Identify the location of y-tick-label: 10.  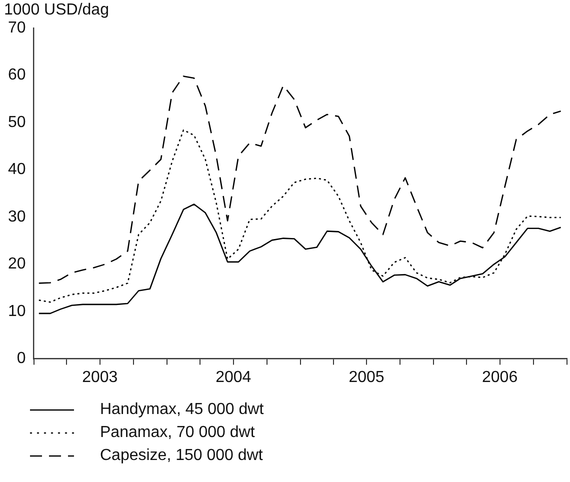
(17, 311).